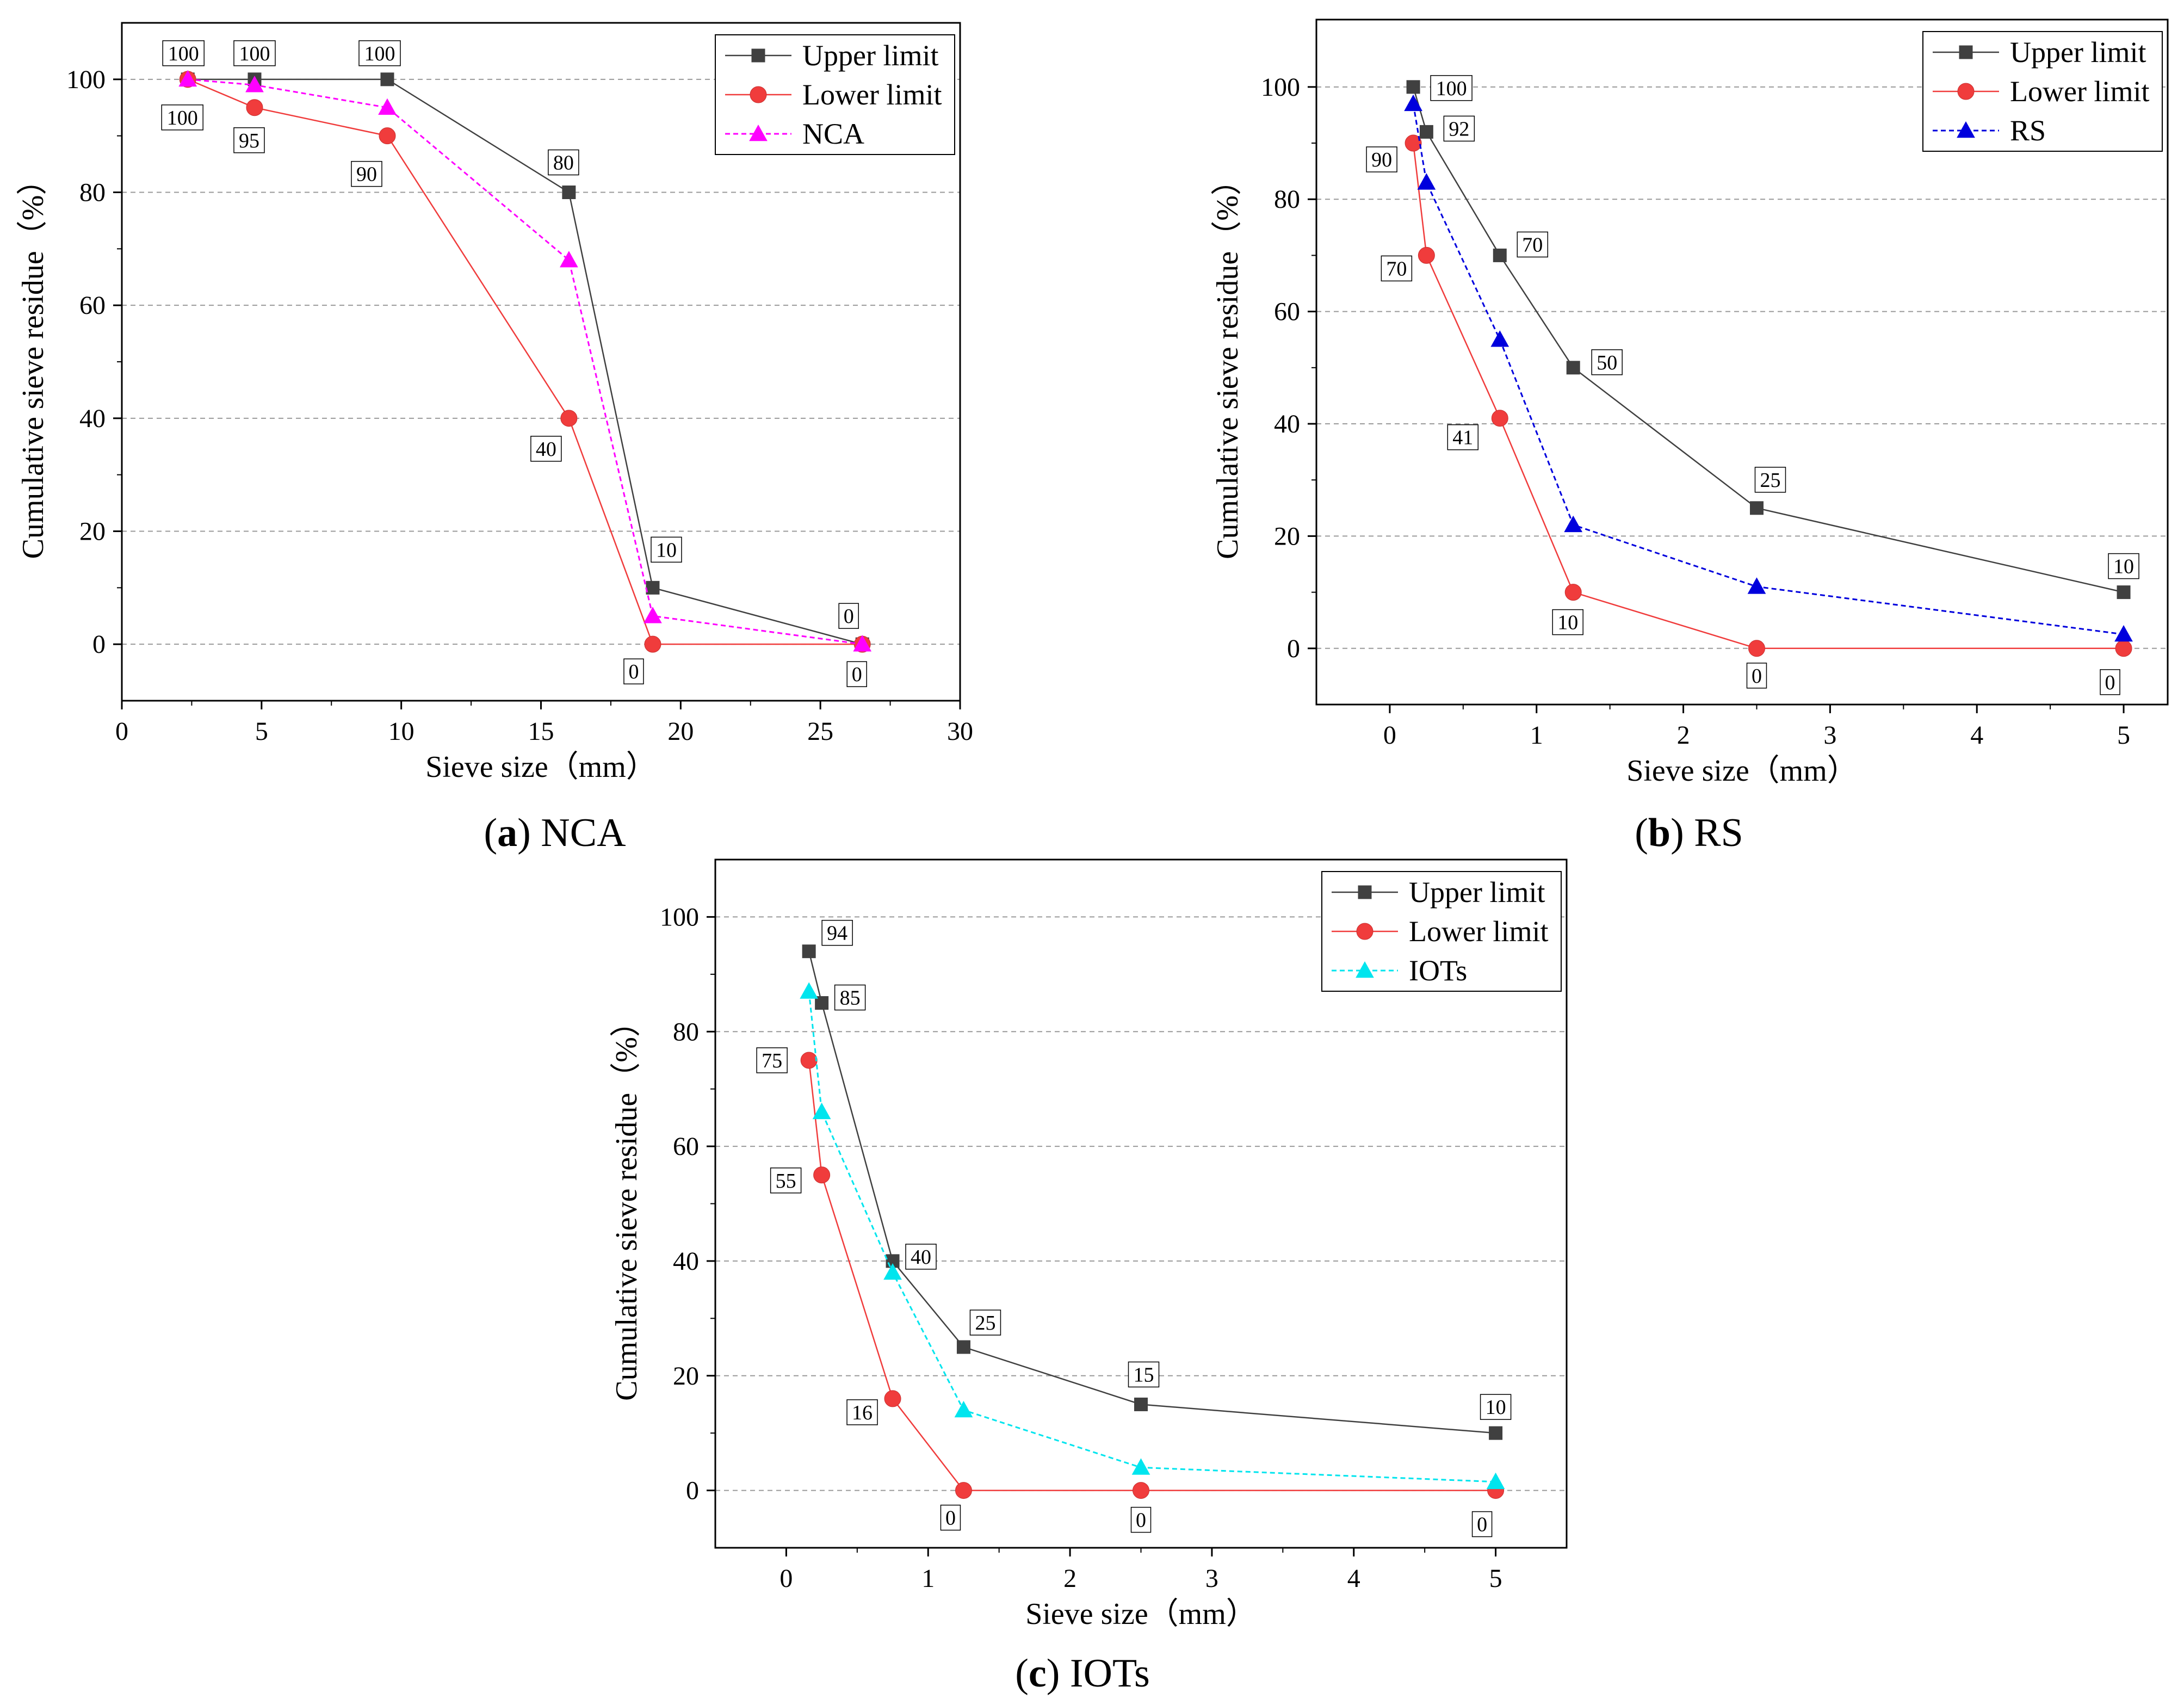 The image size is (2184, 1705). Describe the element at coordinates (1438, 971) in the screenshot. I see `legend-label: IOTs` at that location.